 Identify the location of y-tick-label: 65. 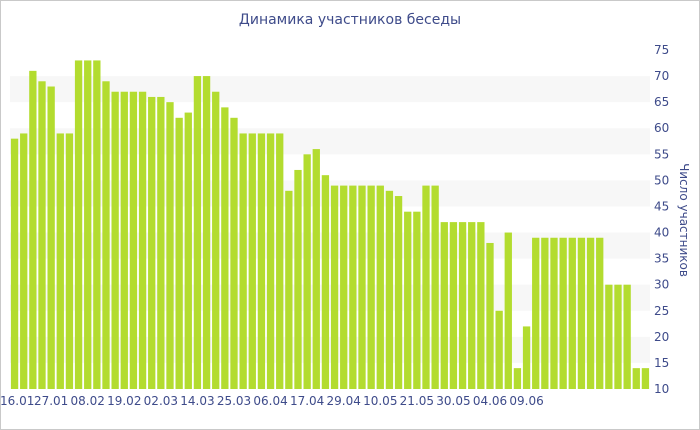
(661, 102).